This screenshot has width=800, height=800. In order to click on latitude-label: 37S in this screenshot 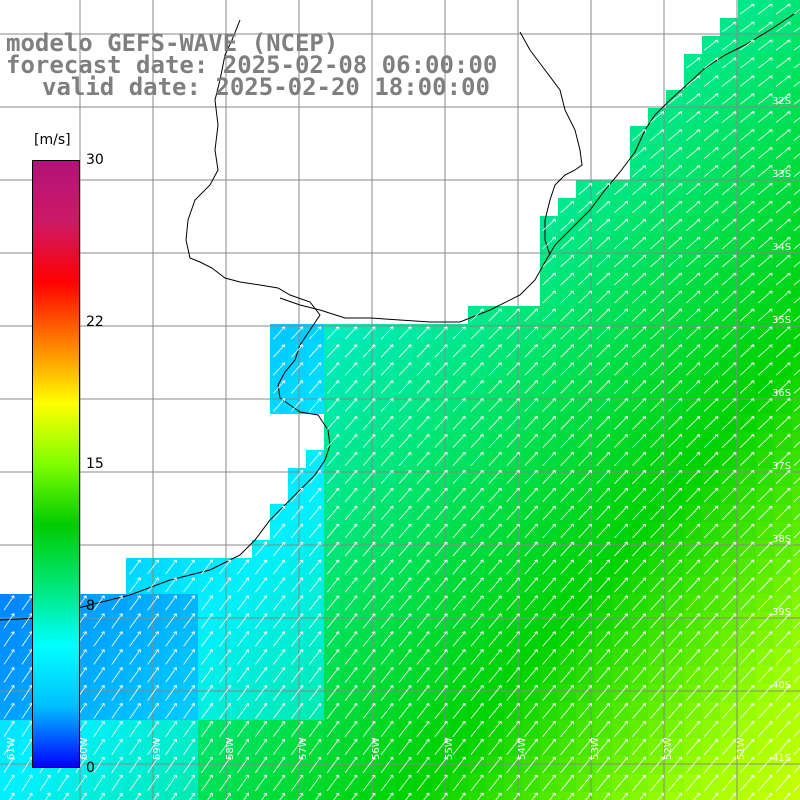, I will do `click(781, 466)`.